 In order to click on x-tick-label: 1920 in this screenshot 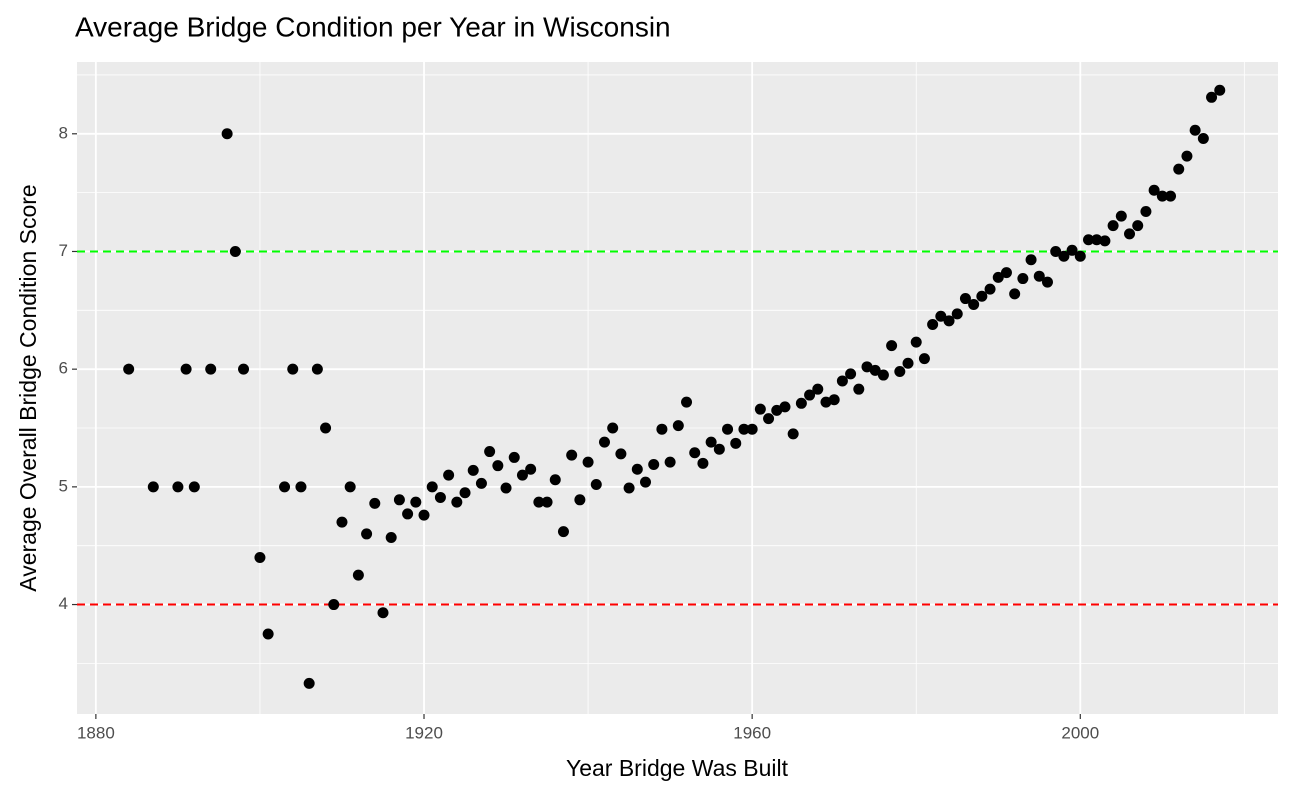, I will do `click(424, 732)`.